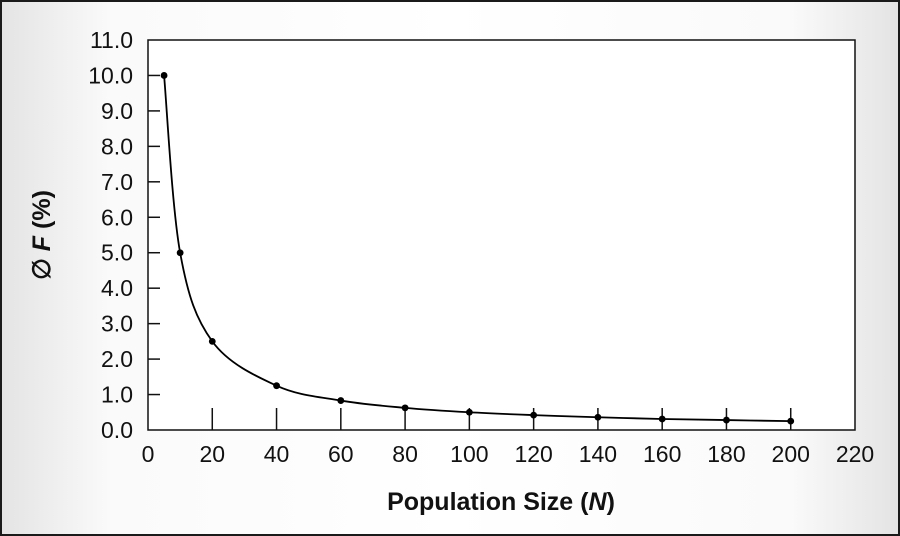  Describe the element at coordinates (111, 40) in the screenshot. I see `y-tick-label: 11.0` at that location.